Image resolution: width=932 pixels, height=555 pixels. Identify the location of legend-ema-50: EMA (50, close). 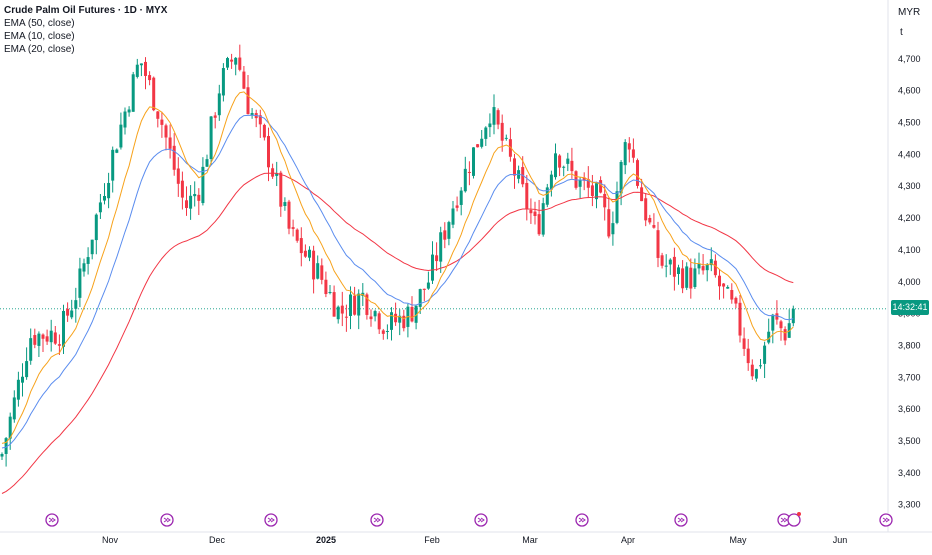
(39, 23).